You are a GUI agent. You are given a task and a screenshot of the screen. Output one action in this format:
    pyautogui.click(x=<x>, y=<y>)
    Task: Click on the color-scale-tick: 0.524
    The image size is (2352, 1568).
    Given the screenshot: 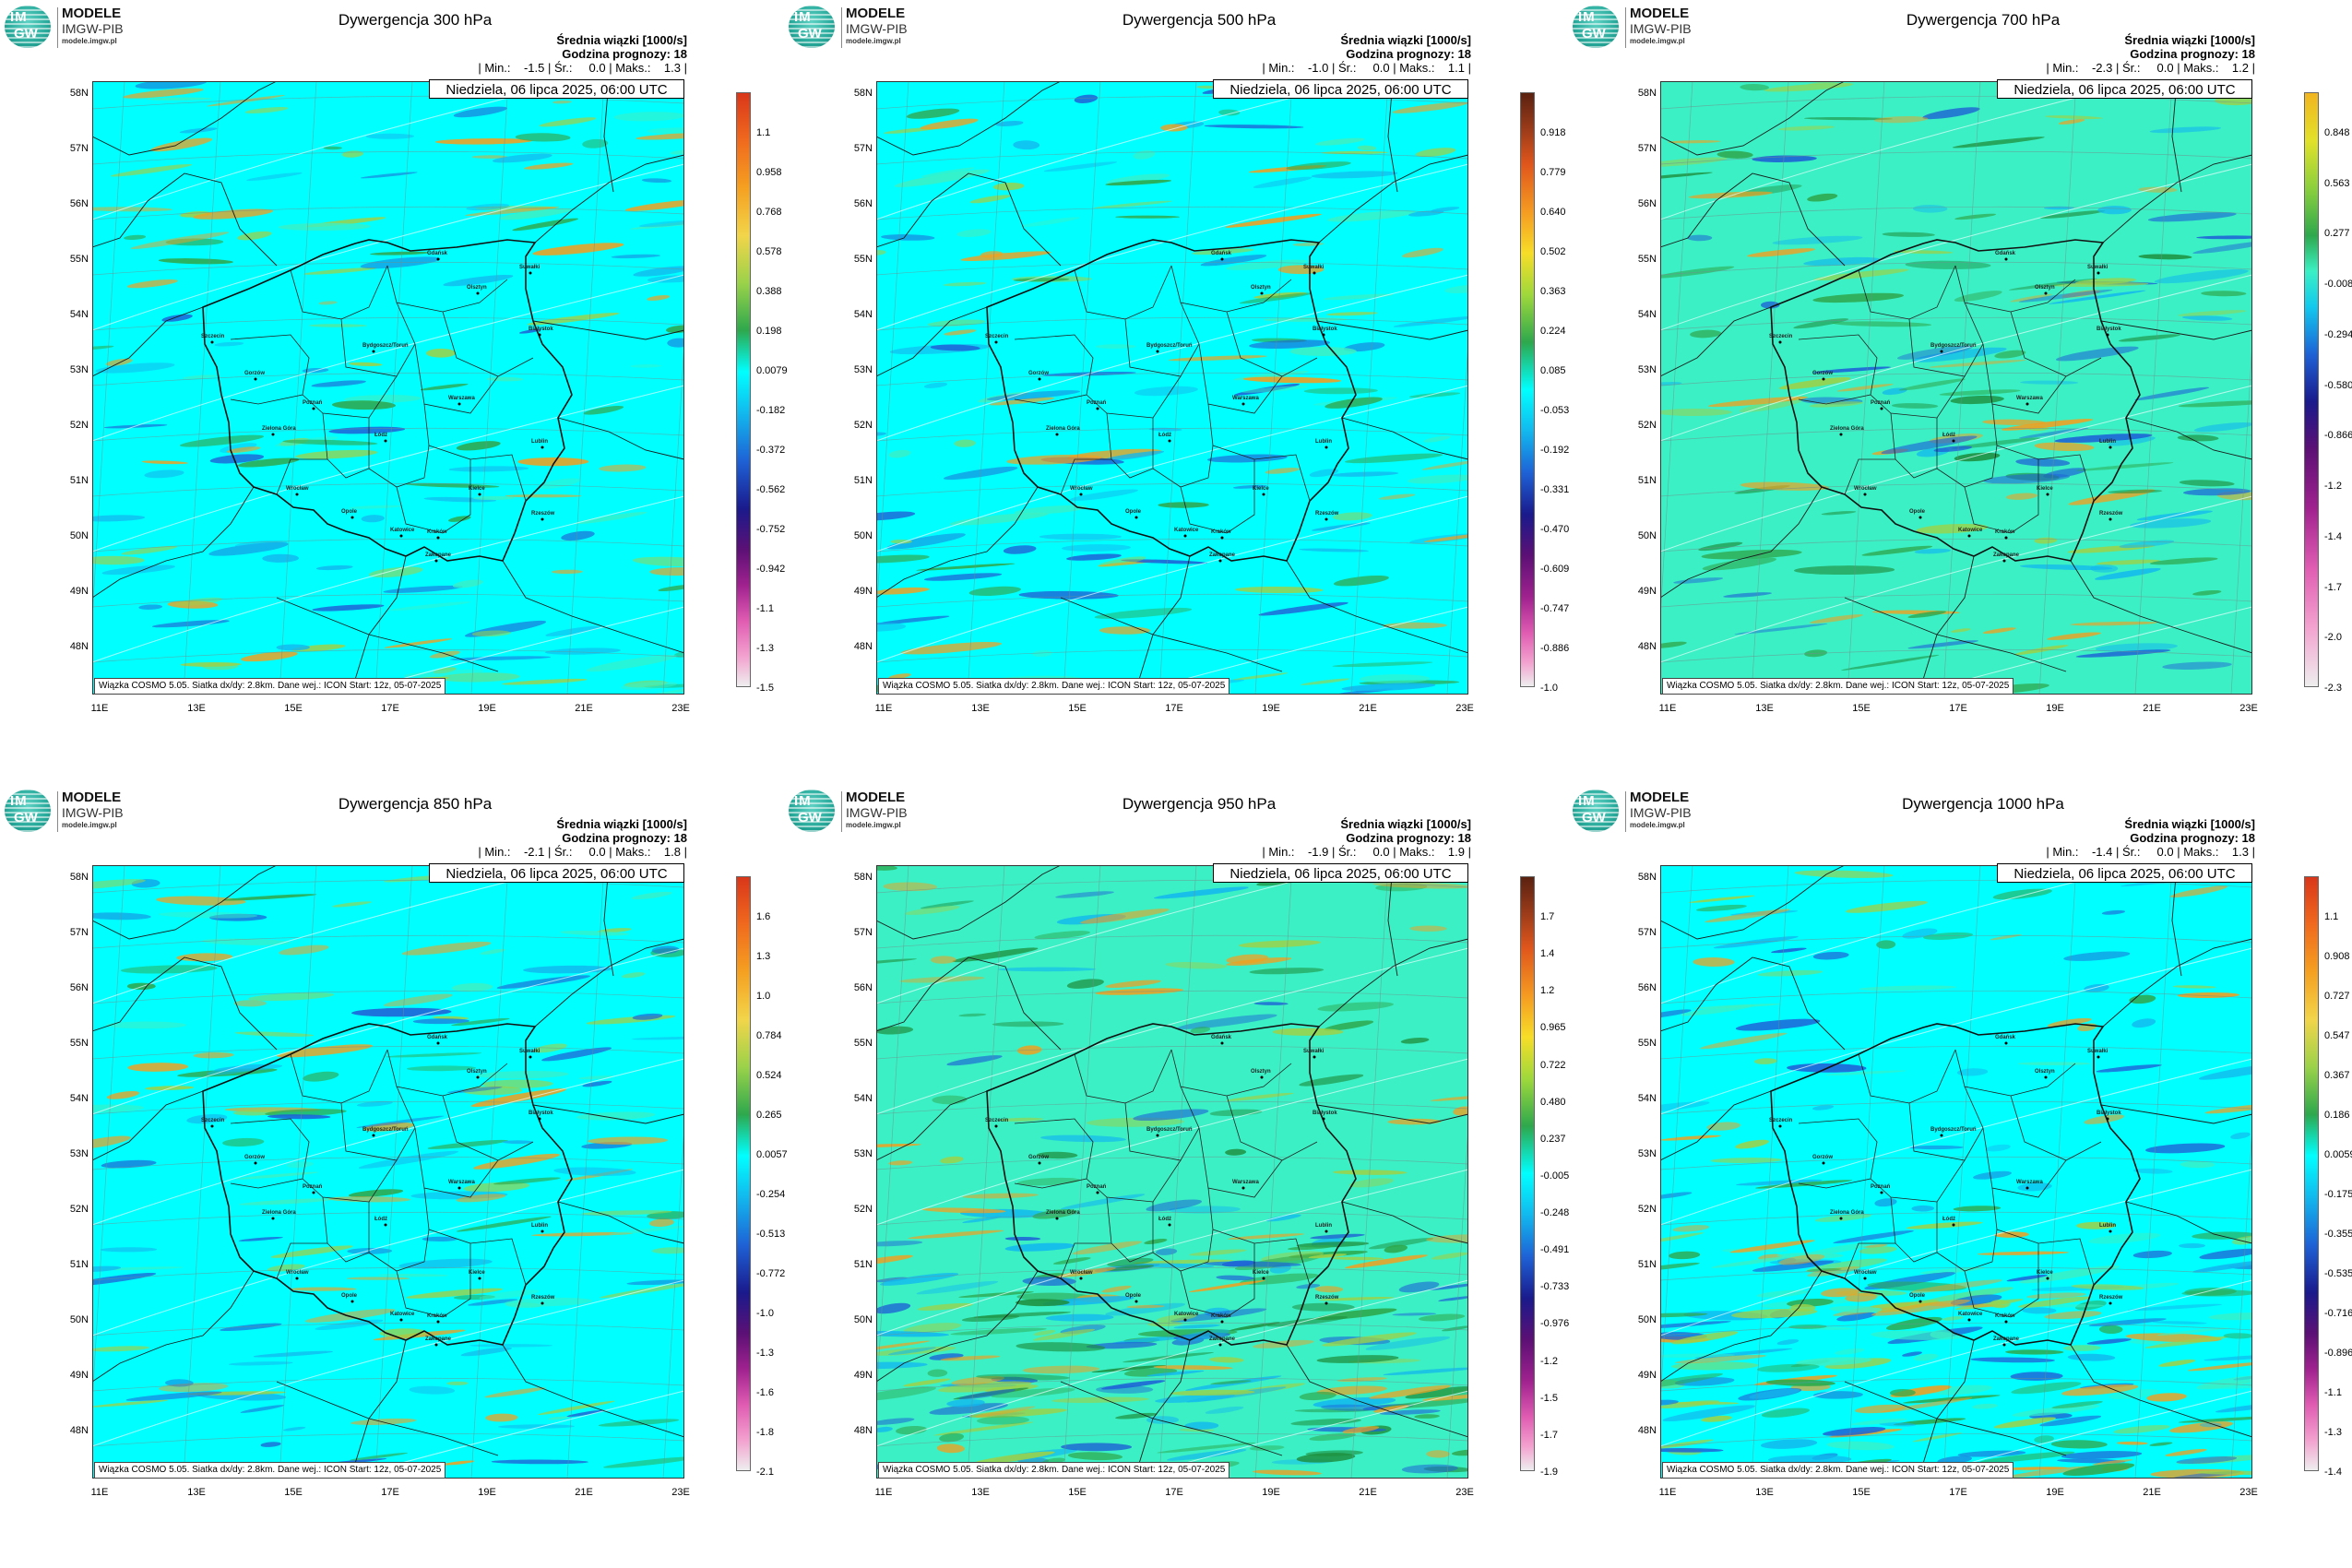 What is the action you would take?
    pyautogui.click(x=769, y=1075)
    